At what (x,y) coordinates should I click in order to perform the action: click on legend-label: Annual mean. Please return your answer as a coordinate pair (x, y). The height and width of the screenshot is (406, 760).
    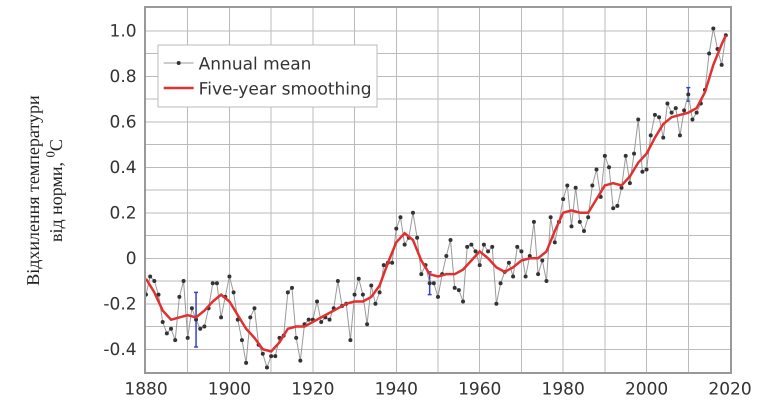
    Looking at the image, I should click on (255, 64).